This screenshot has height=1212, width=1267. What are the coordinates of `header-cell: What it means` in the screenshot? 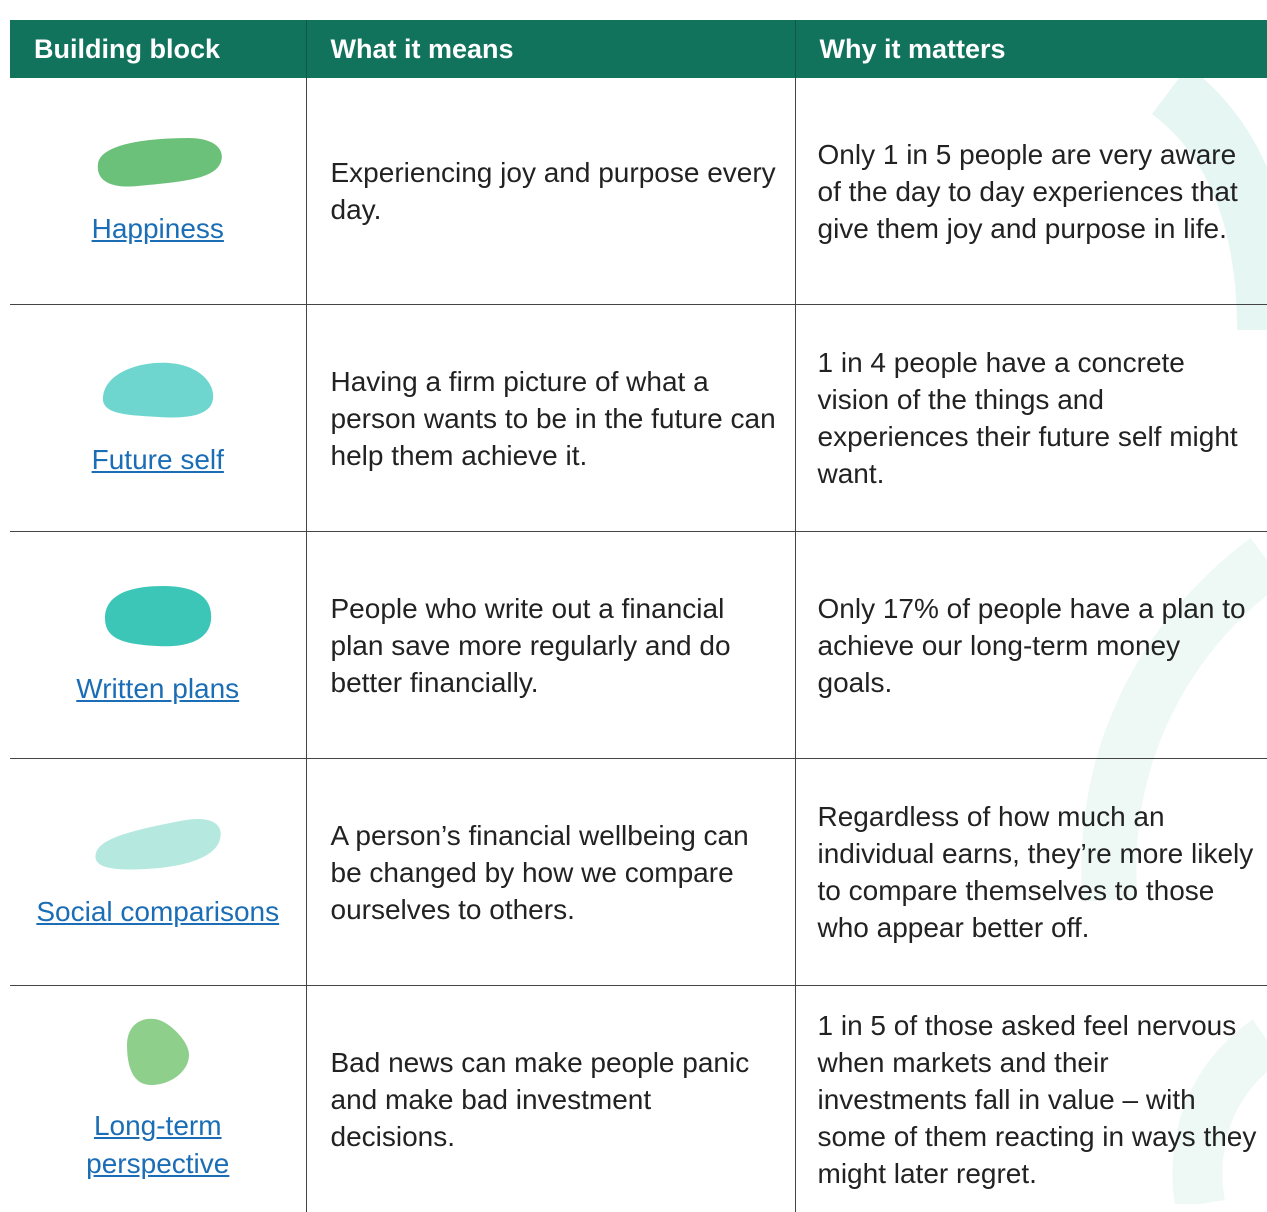 It's located at (550, 49).